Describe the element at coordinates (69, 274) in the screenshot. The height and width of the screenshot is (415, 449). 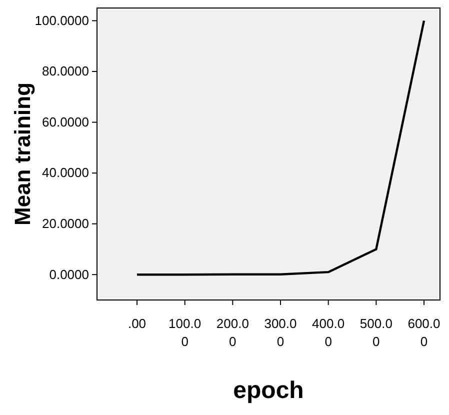
I see `y-tick-label: 0.0000` at that location.